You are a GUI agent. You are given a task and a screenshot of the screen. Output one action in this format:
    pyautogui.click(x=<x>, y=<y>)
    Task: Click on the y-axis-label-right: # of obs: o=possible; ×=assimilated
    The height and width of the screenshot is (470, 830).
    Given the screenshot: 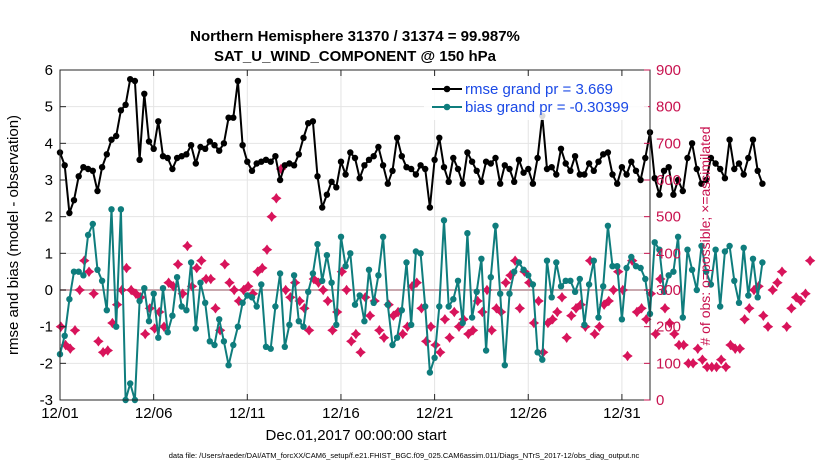 What is the action you would take?
    pyautogui.click(x=705, y=235)
    